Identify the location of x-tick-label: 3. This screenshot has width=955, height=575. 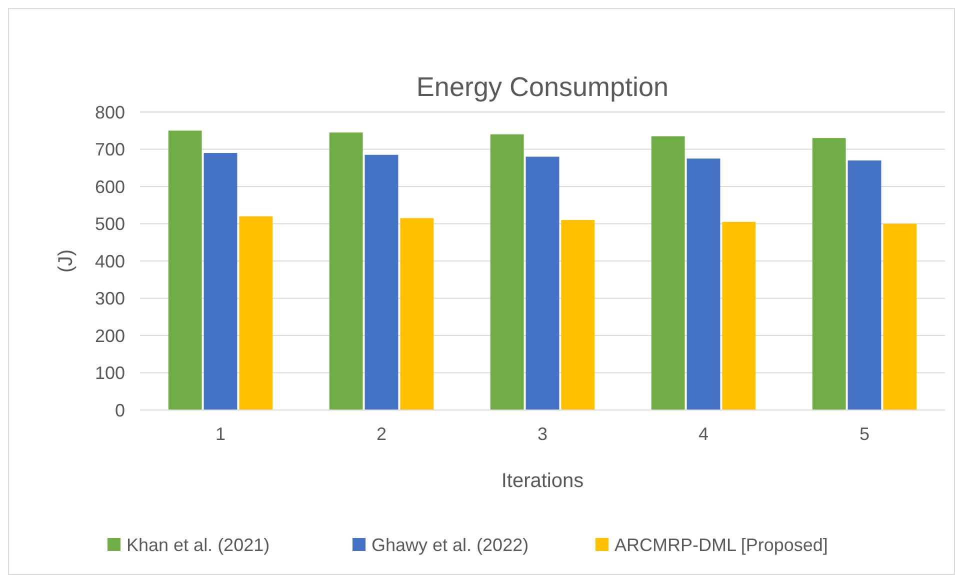
(542, 434).